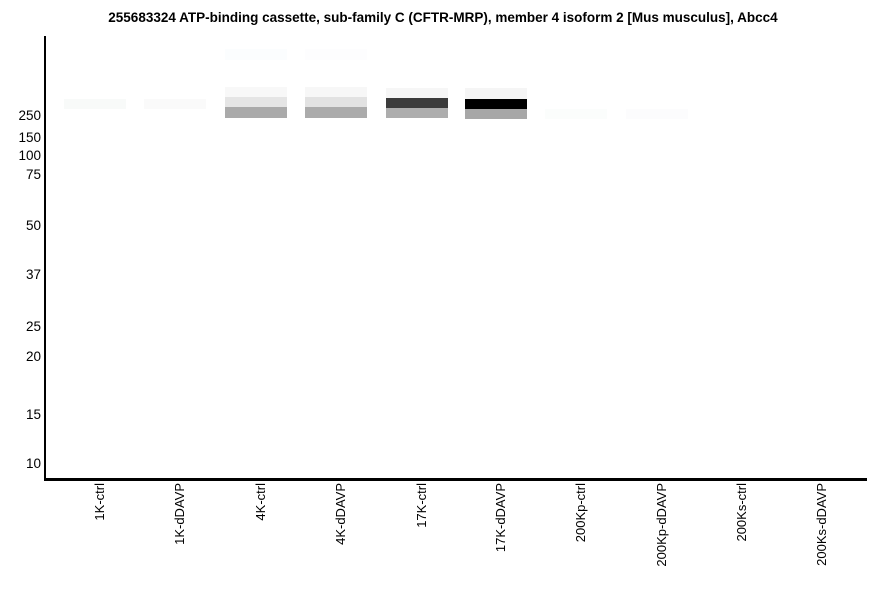 This screenshot has width=886, height=595. Describe the element at coordinates (741, 512) in the screenshot. I see `lane-label: 200Ks-ctrl` at that location.